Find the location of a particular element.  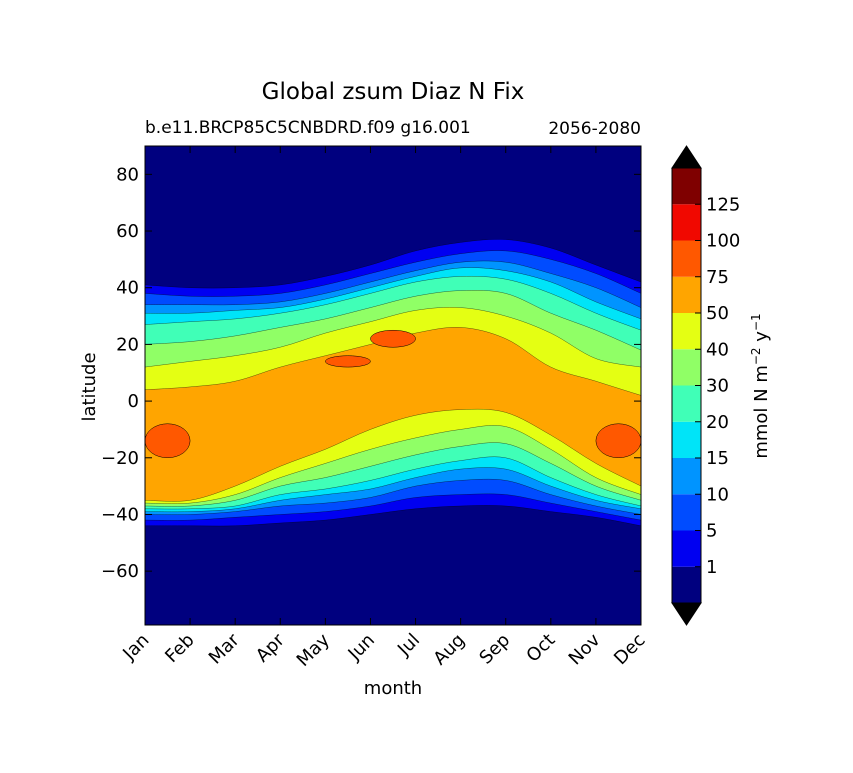

x-tick-label: Sep is located at coordinates (494, 649).